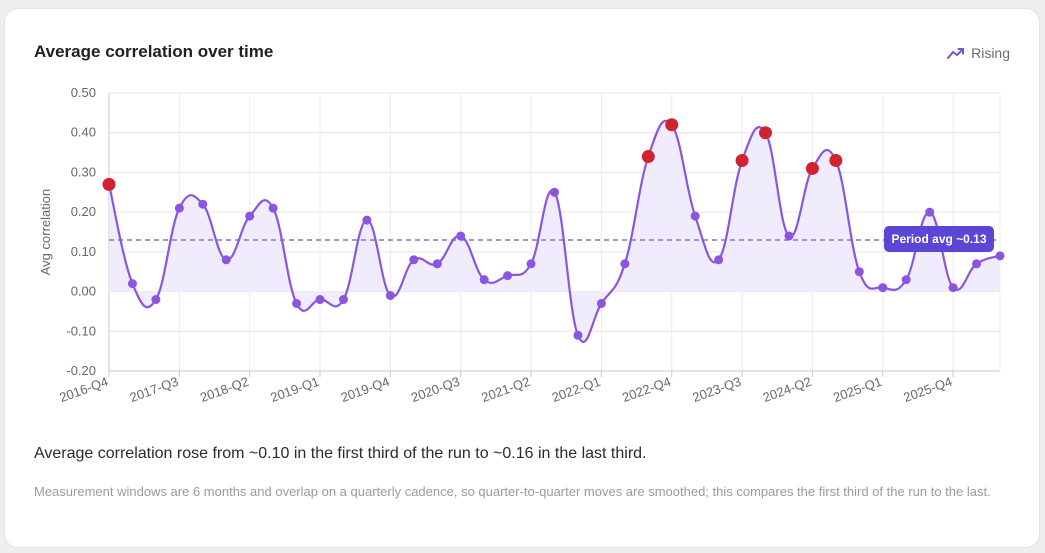 This screenshot has height=553, width=1045. I want to click on x-tick-label: 2024-Q2, so click(787, 389).